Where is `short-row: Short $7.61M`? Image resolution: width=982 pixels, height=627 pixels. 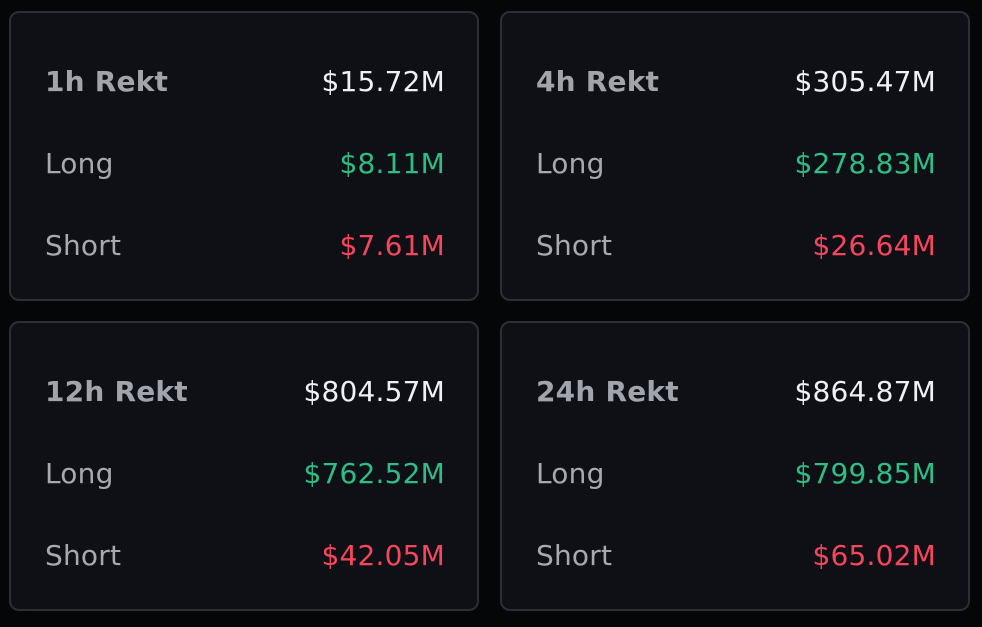 short-row: Short $7.61M is located at coordinates (245, 245).